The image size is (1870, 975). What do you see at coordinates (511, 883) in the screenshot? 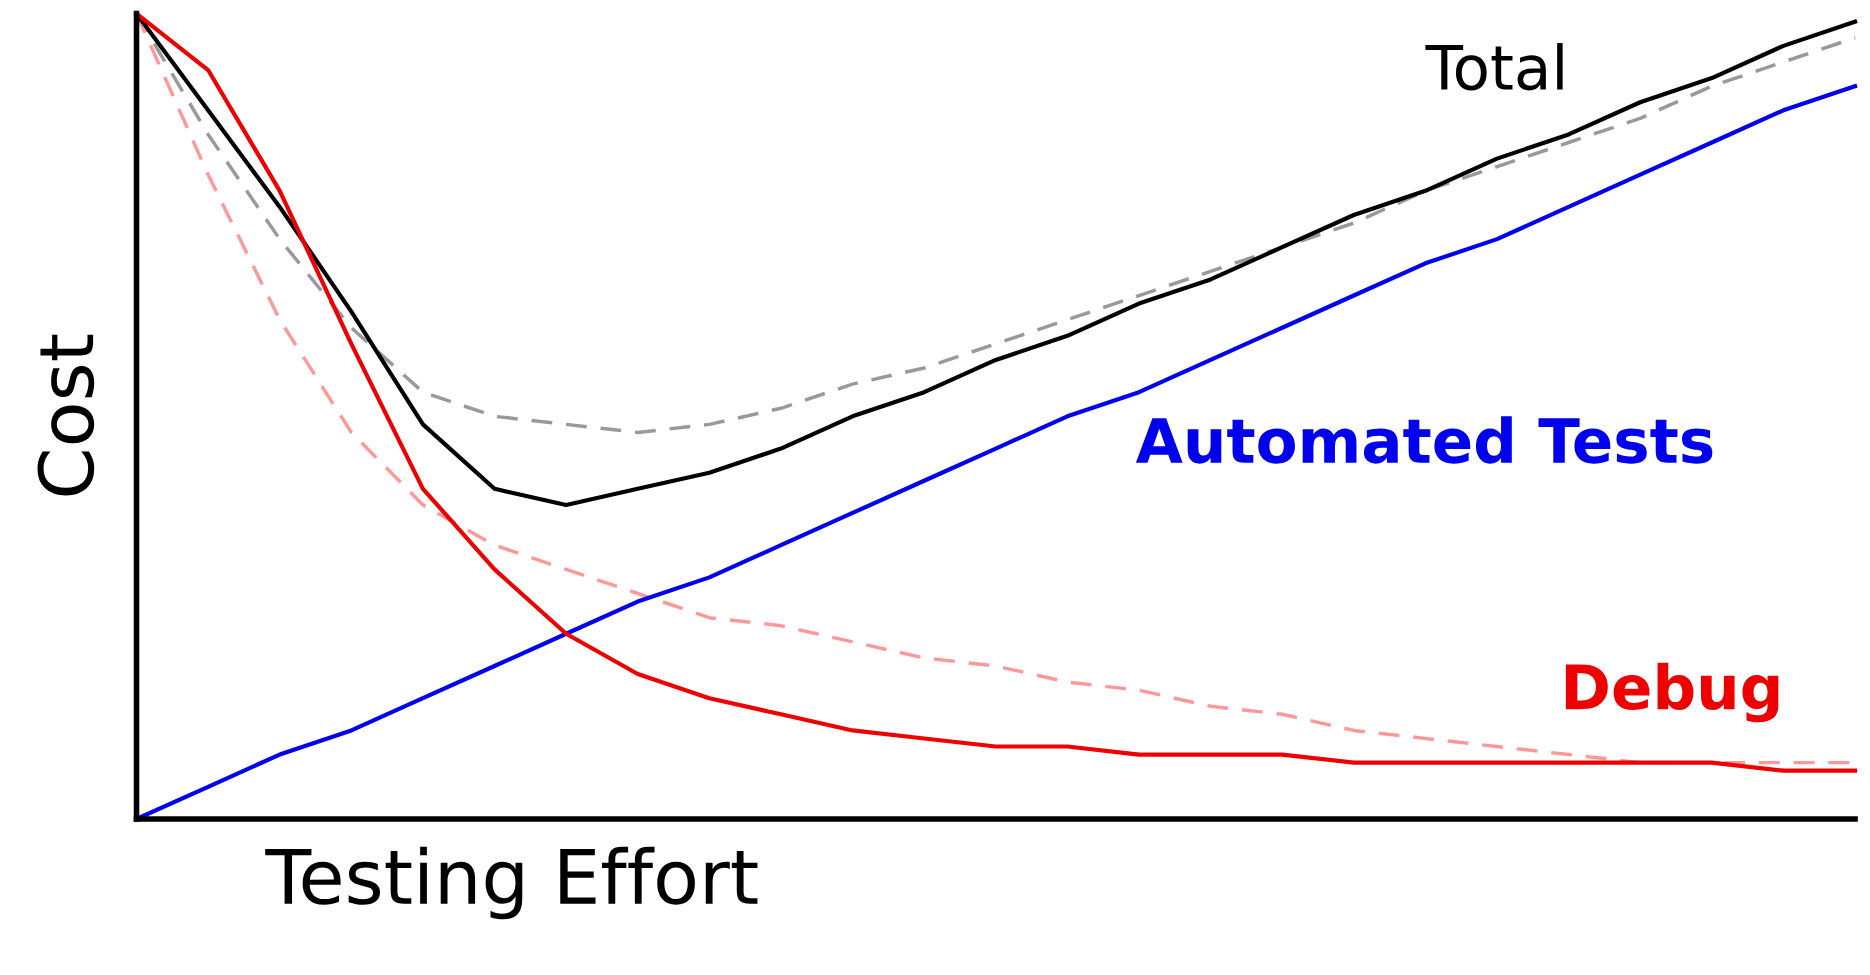
I see `x-axis-title: Testing Effort` at bounding box center [511, 883].